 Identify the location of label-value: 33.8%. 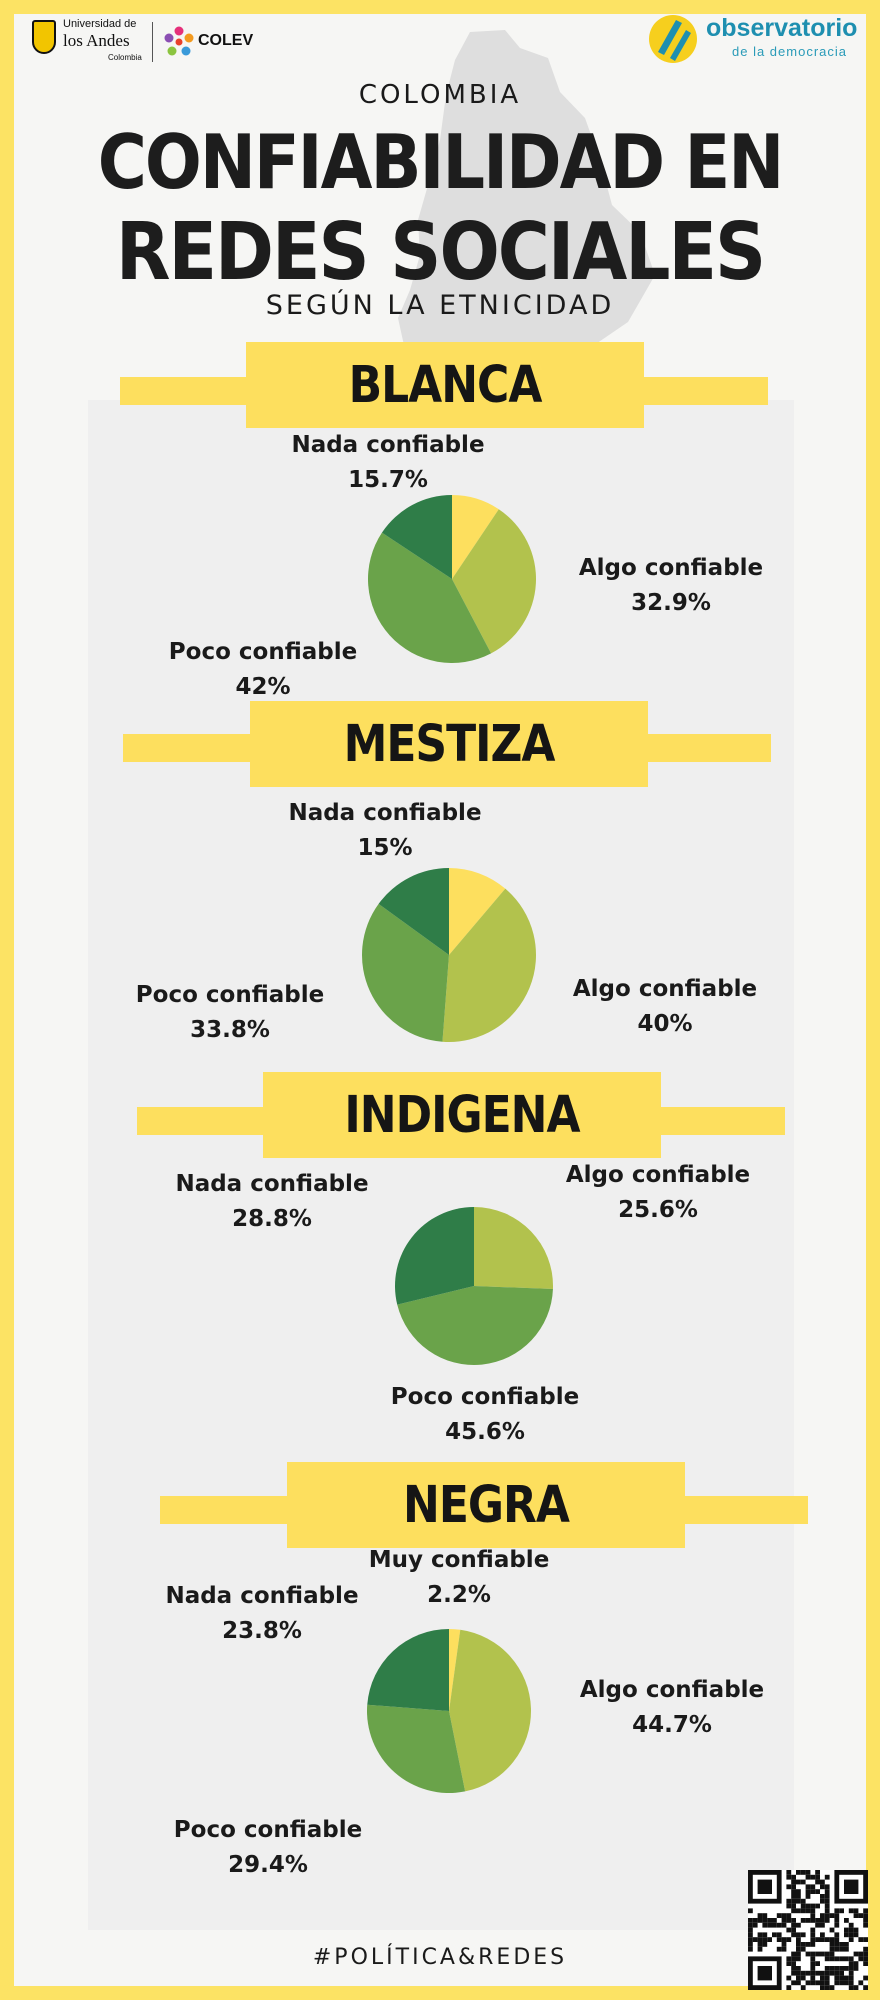
(230, 1030).